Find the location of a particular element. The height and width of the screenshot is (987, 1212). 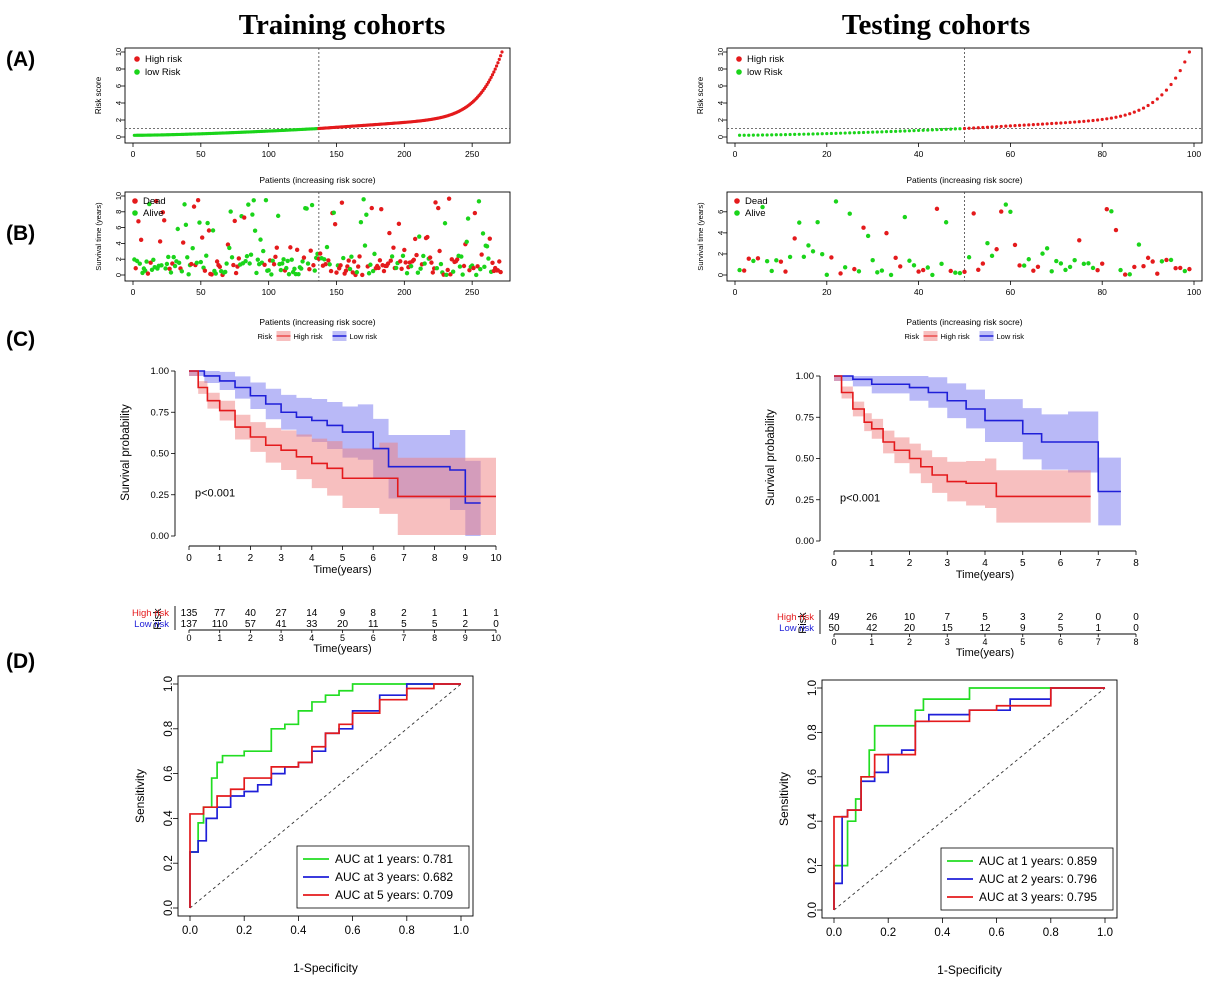

train-survival-ytick-label: 8 is located at coordinates (118, 212).